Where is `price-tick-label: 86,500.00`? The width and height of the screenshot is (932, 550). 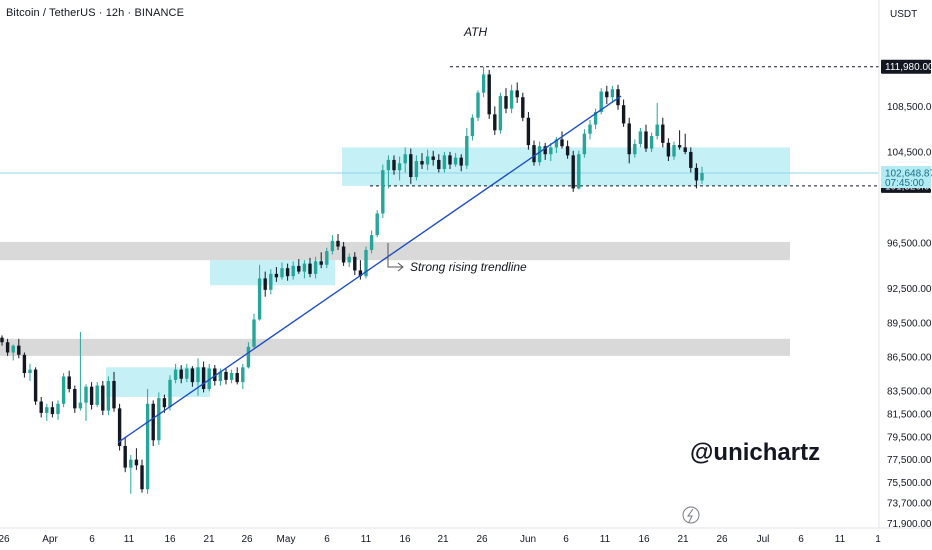 price-tick-label: 86,500.00 is located at coordinates (909, 358).